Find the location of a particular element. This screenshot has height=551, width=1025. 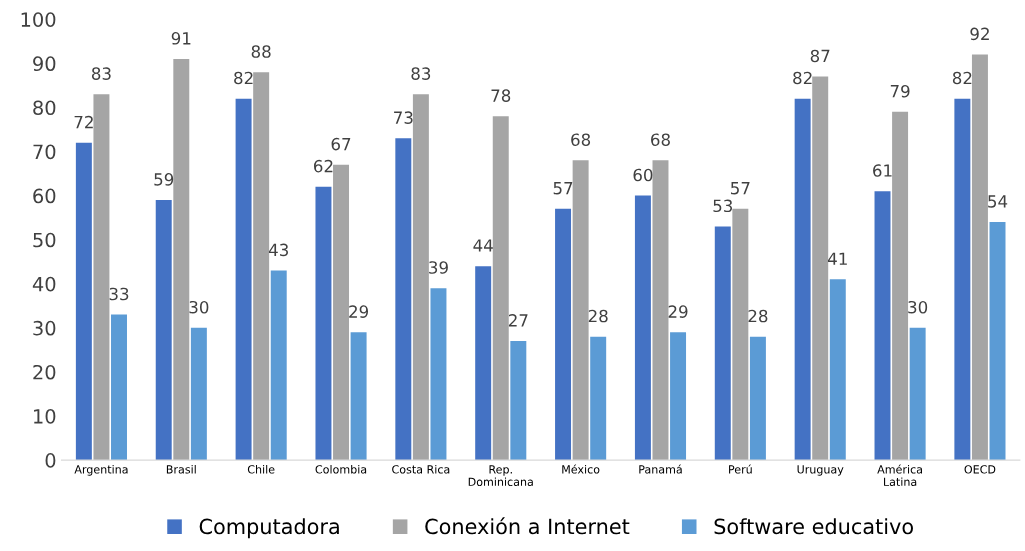

data-label: 79 is located at coordinates (900, 91).